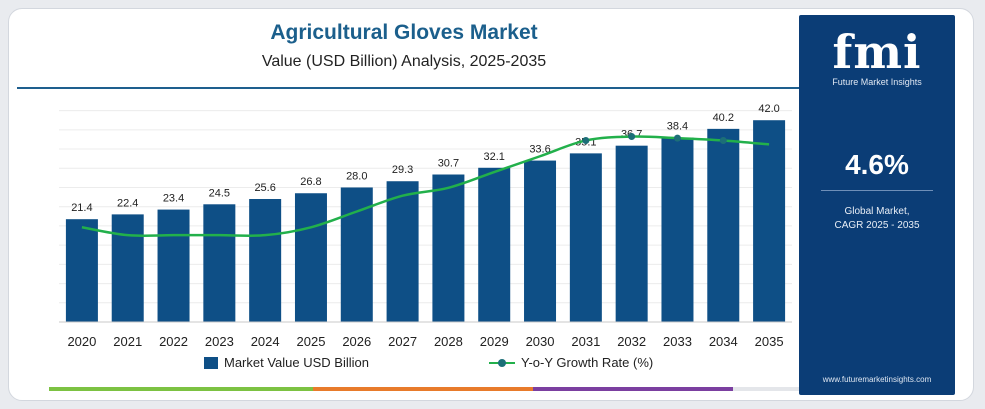 This screenshot has width=985, height=409. Describe the element at coordinates (494, 157) in the screenshot. I see `data-label-2029: 32.1` at that location.